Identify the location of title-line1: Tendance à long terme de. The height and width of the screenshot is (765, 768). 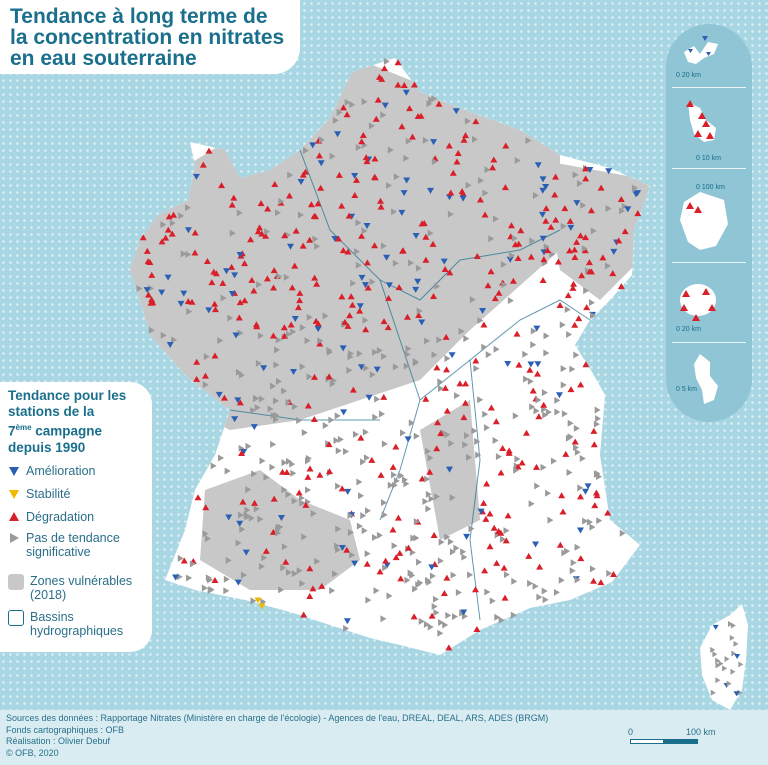
(139, 16).